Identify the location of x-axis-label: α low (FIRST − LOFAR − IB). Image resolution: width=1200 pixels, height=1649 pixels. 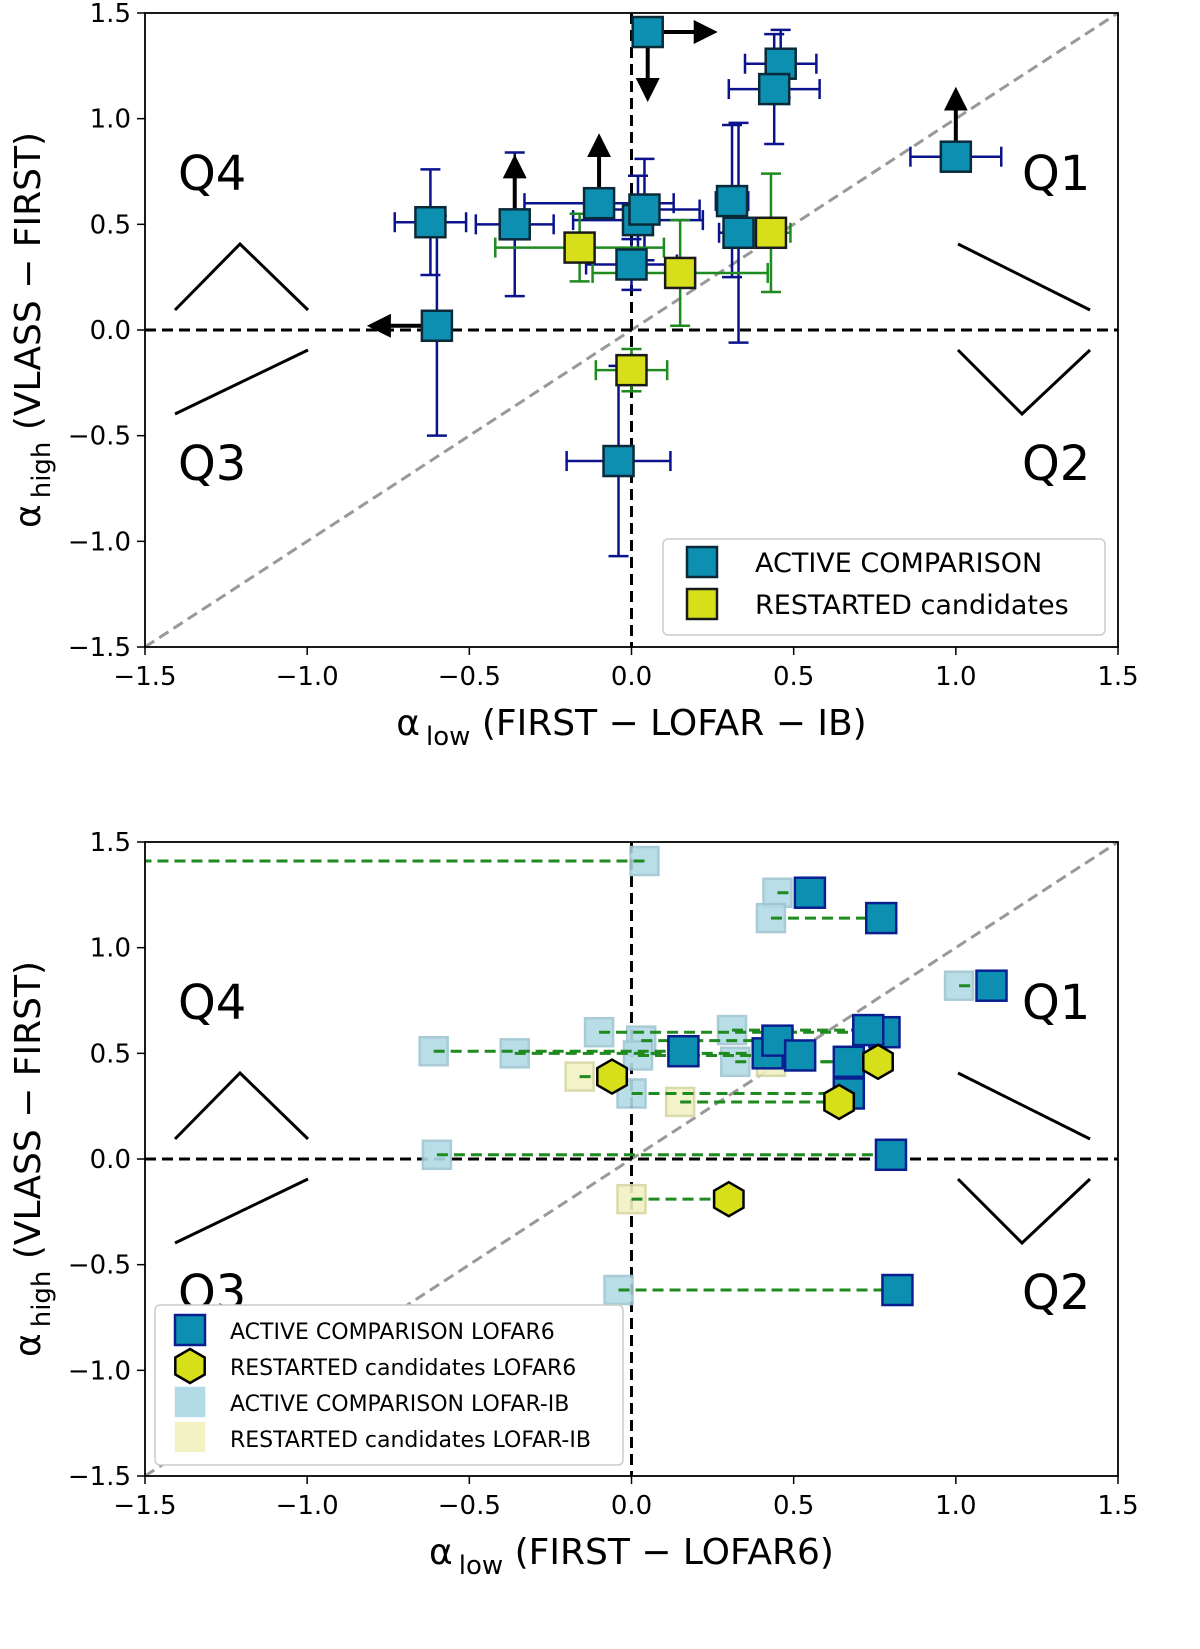
(631, 727).